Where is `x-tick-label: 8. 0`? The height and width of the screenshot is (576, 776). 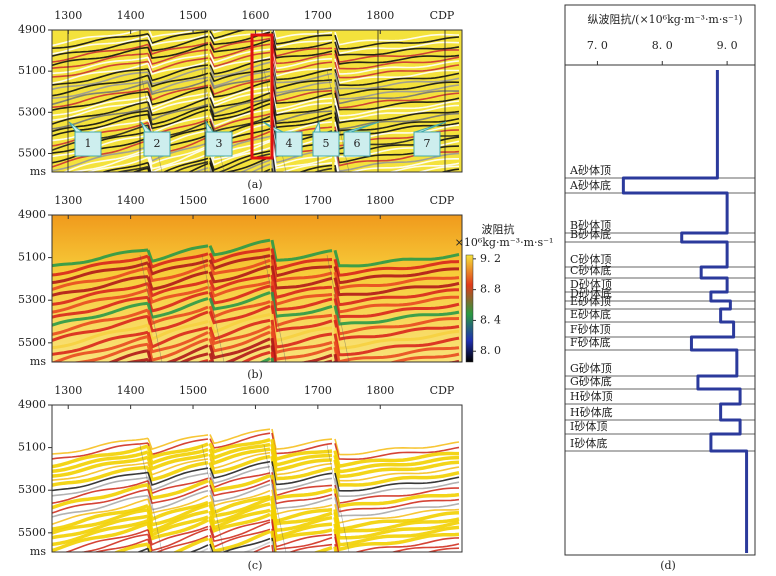
x-tick-label: 8. 0 is located at coordinates (662, 45).